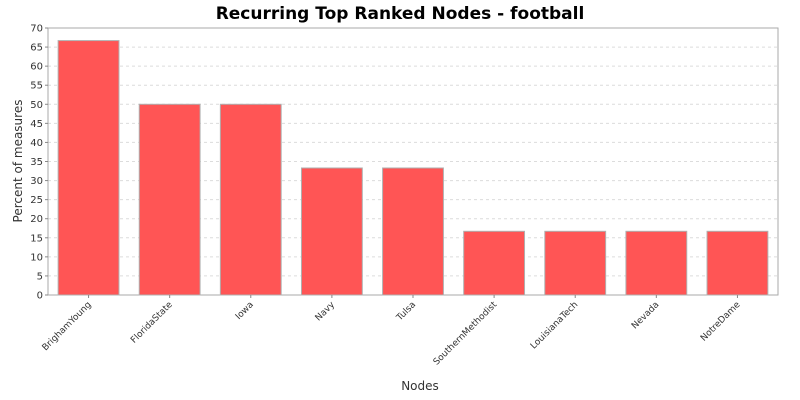 The height and width of the screenshot is (400, 800). I want to click on x-axis-label: Nodes, so click(420, 386).